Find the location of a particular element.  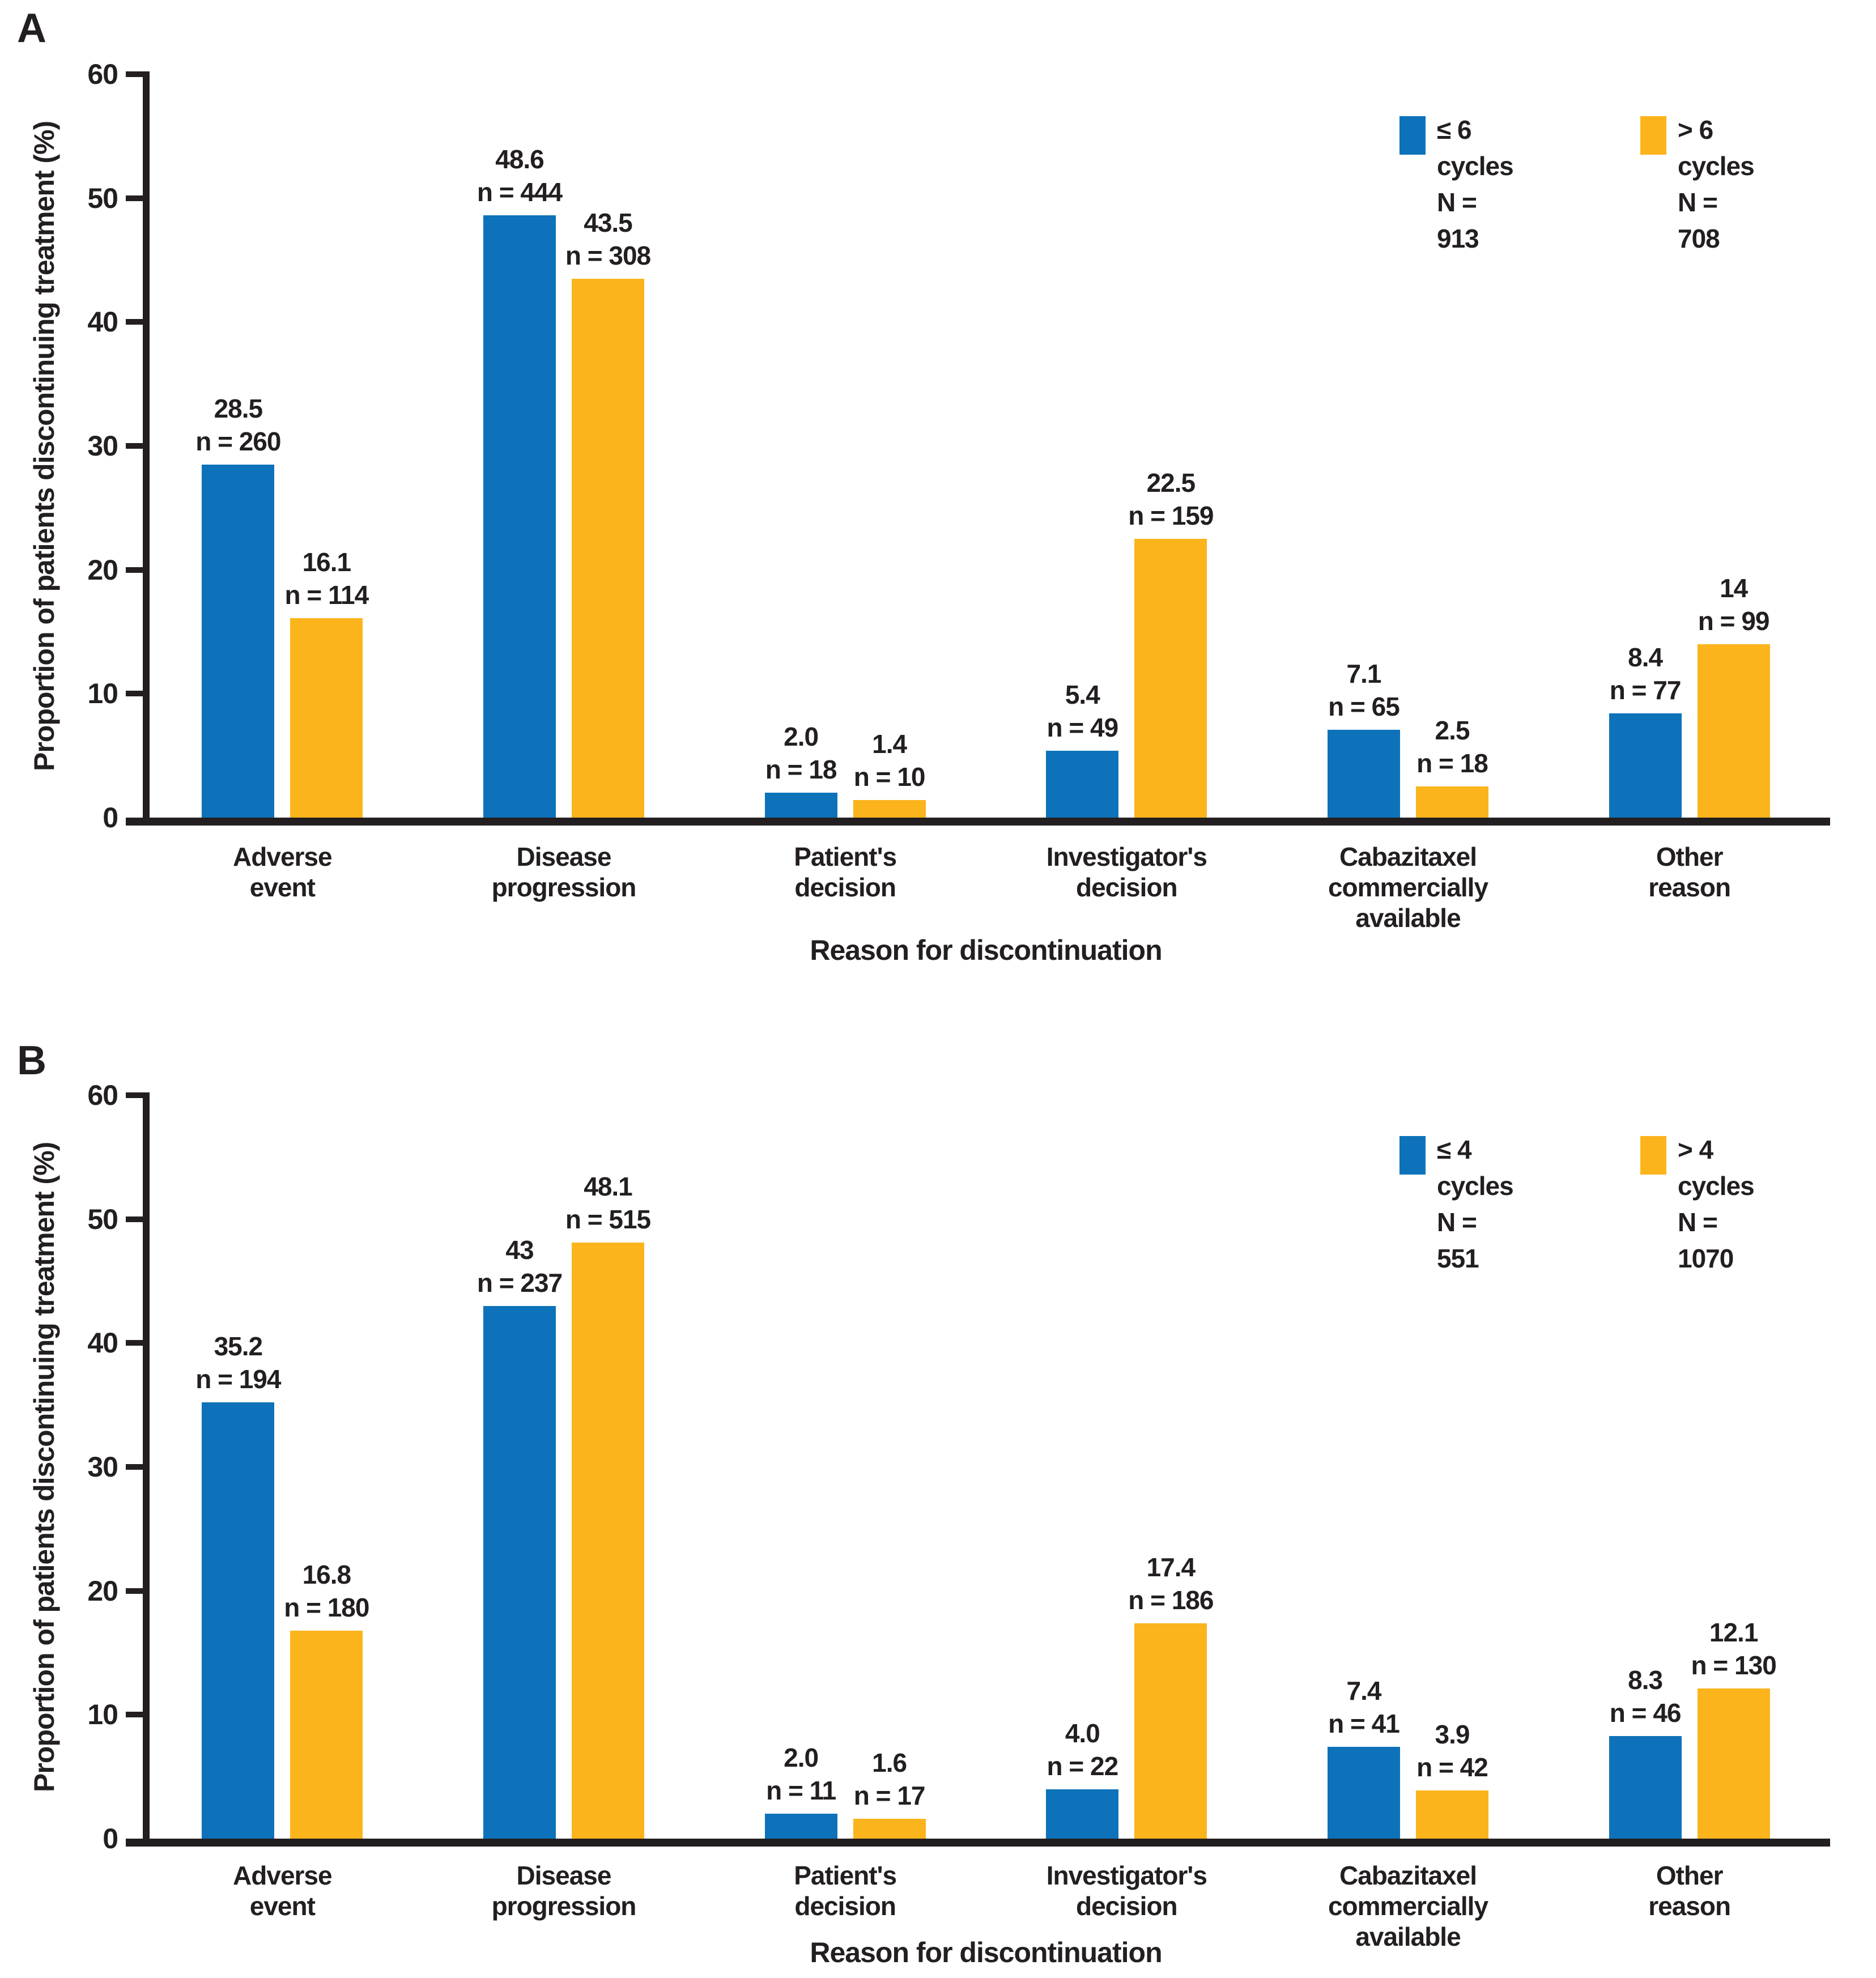

bar-value-label: 1.6 n = 17 is located at coordinates (889, 1779).